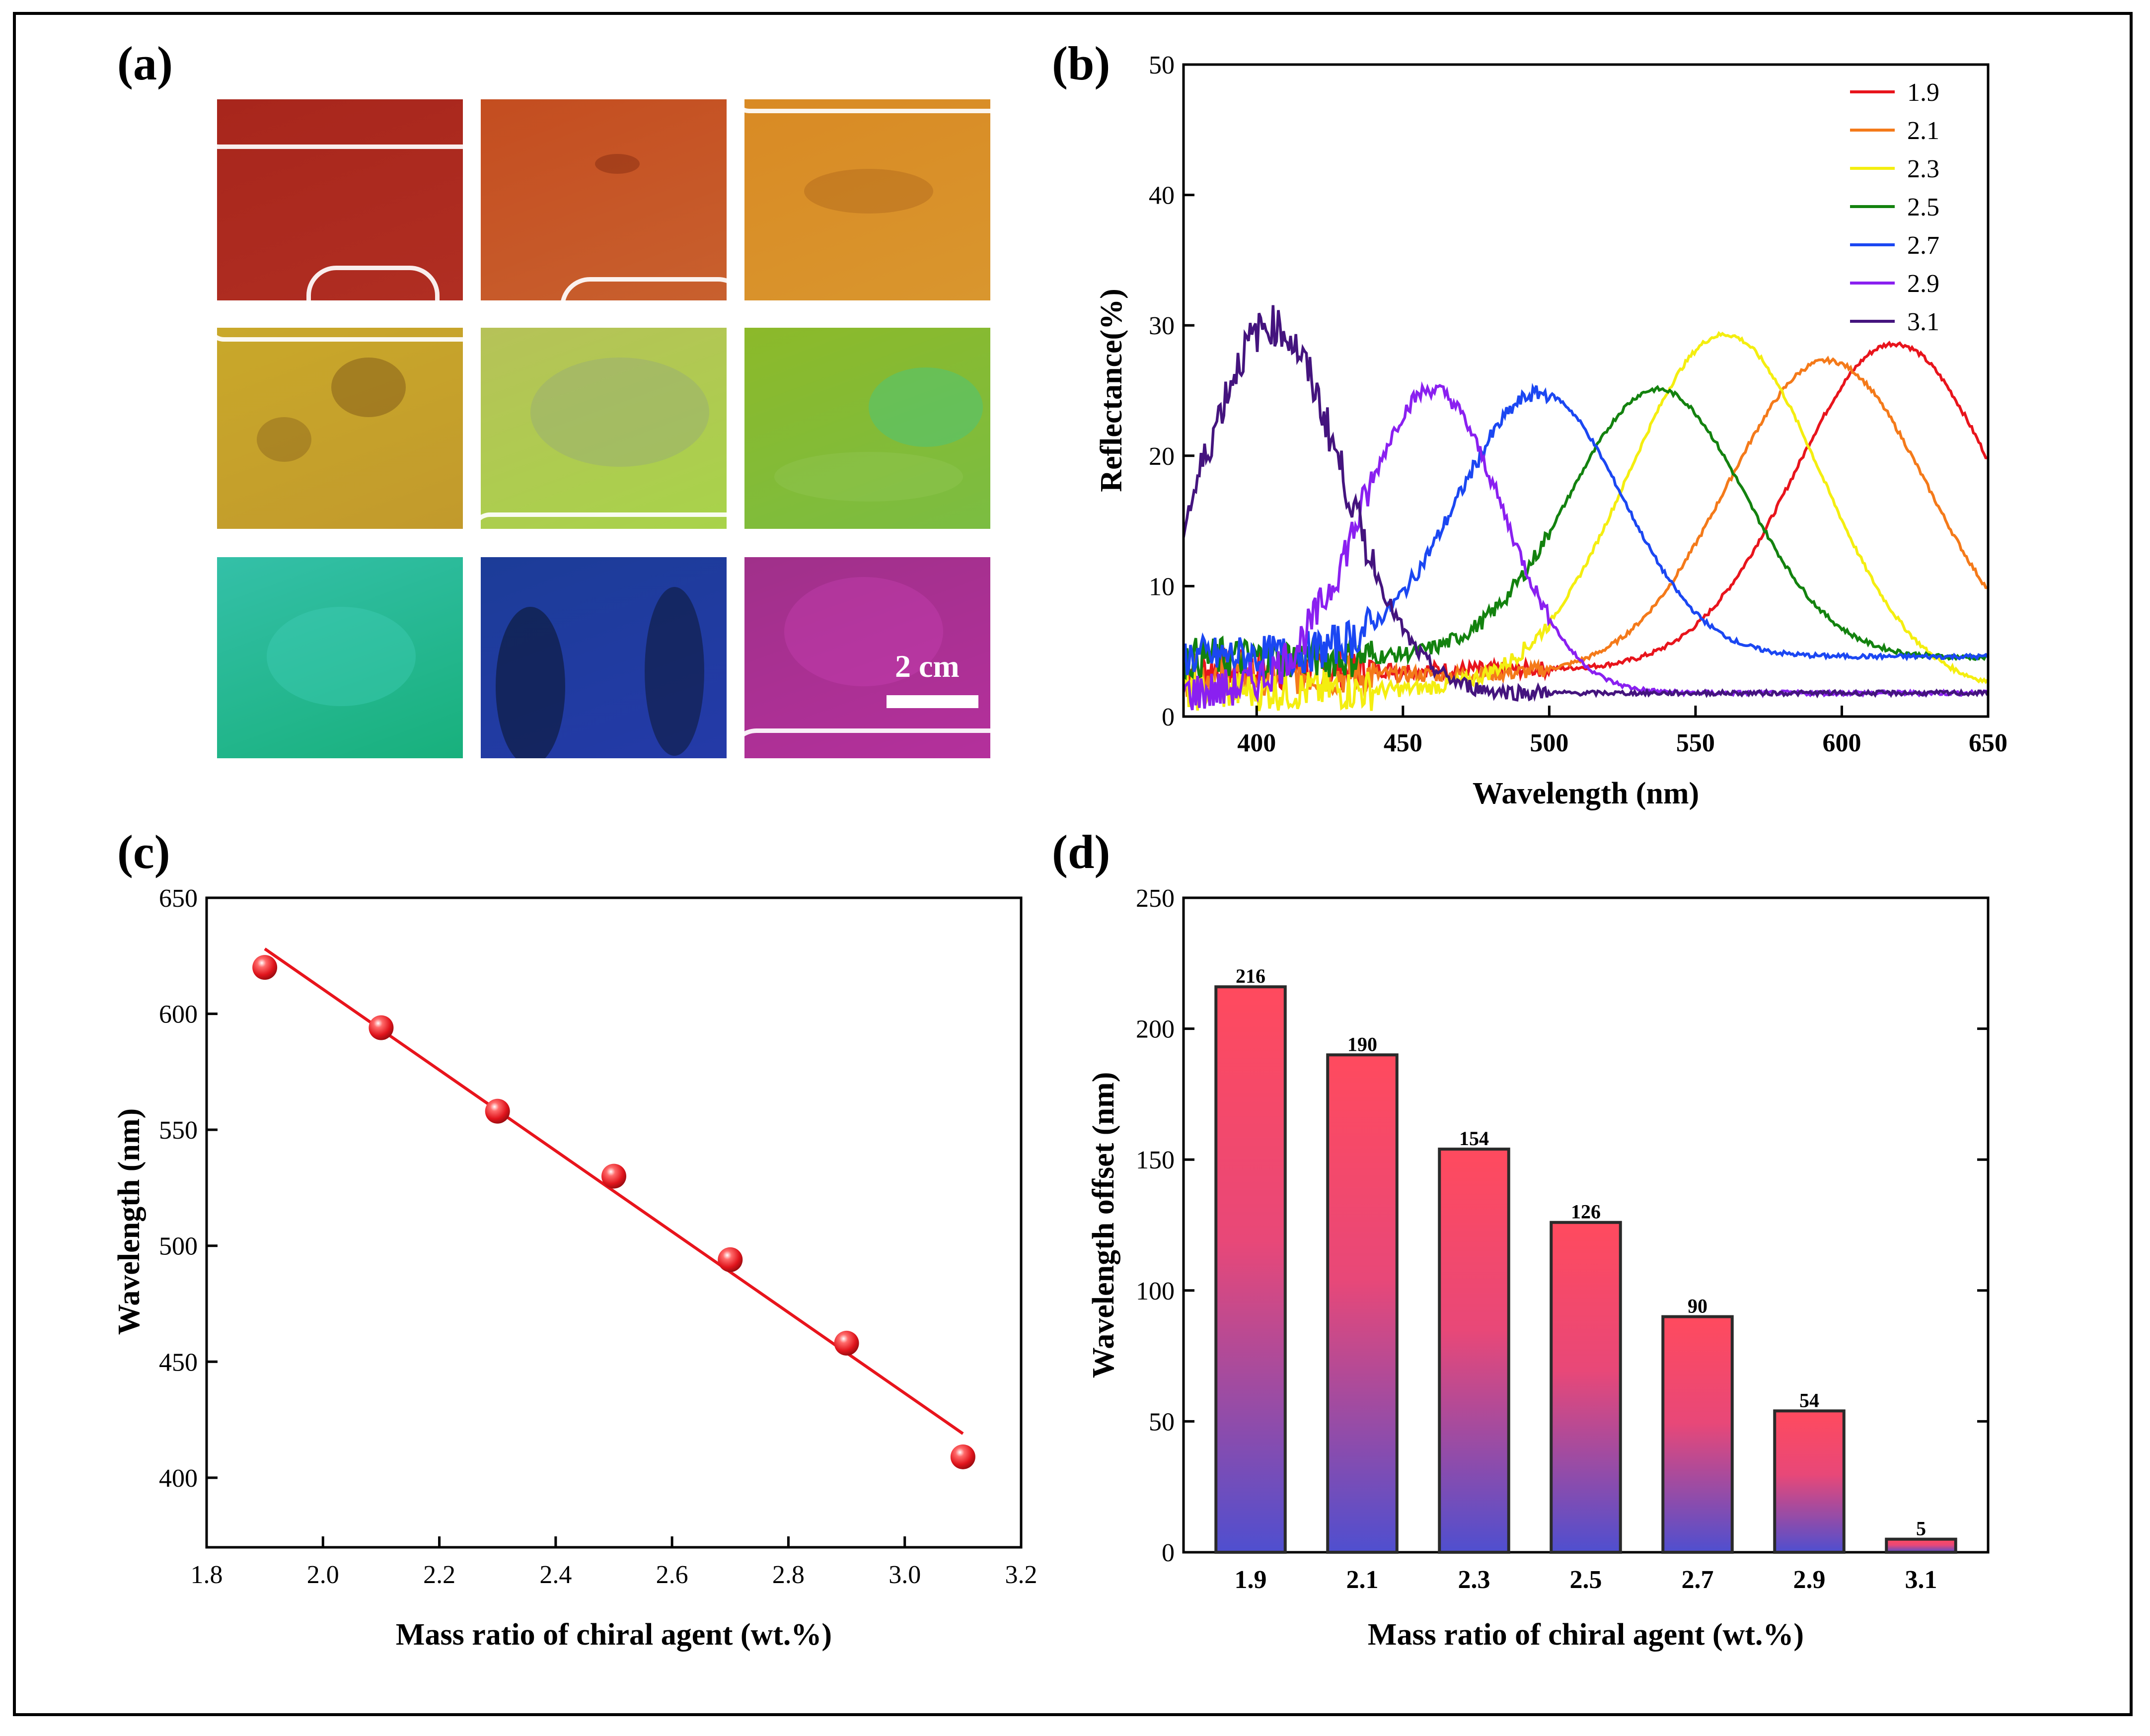 The image size is (2150, 1736). What do you see at coordinates (1586, 1580) in the screenshot?
I see `chart-d-xtick-label: 2.5` at bounding box center [1586, 1580].